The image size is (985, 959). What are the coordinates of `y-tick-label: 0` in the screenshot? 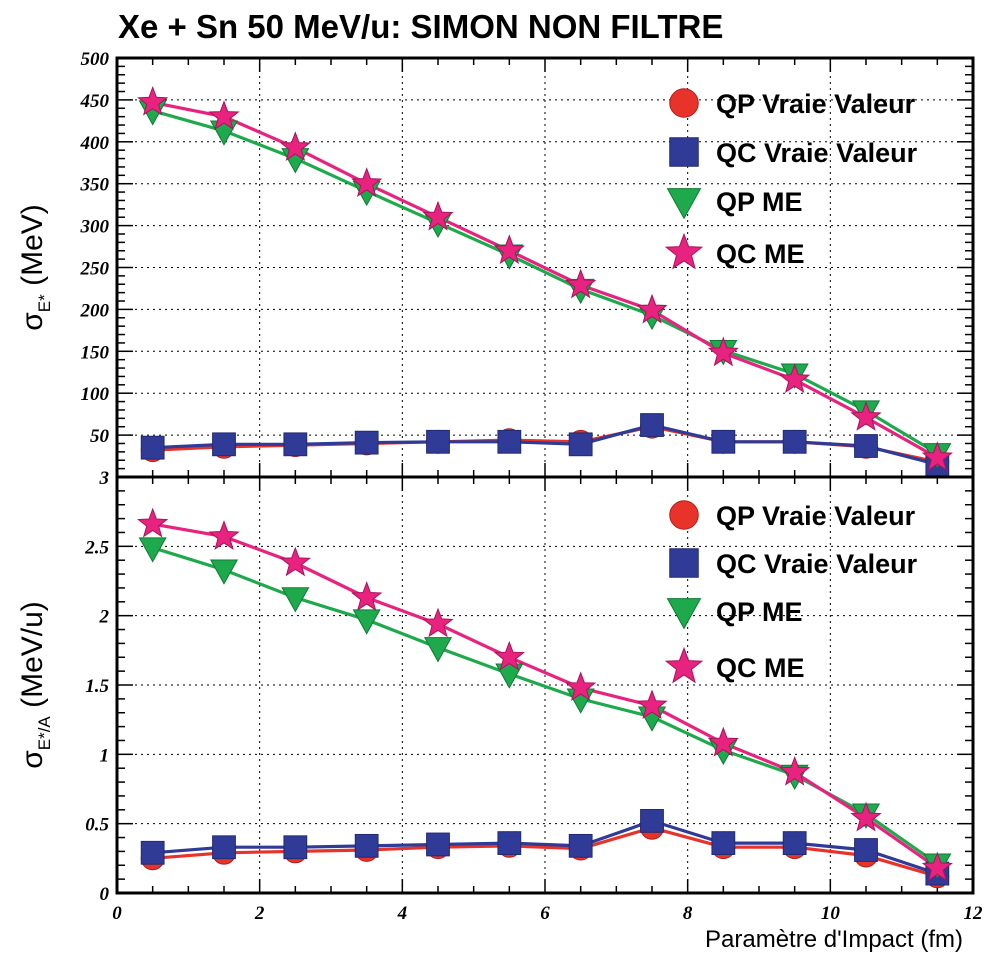 It's located at (105, 894).